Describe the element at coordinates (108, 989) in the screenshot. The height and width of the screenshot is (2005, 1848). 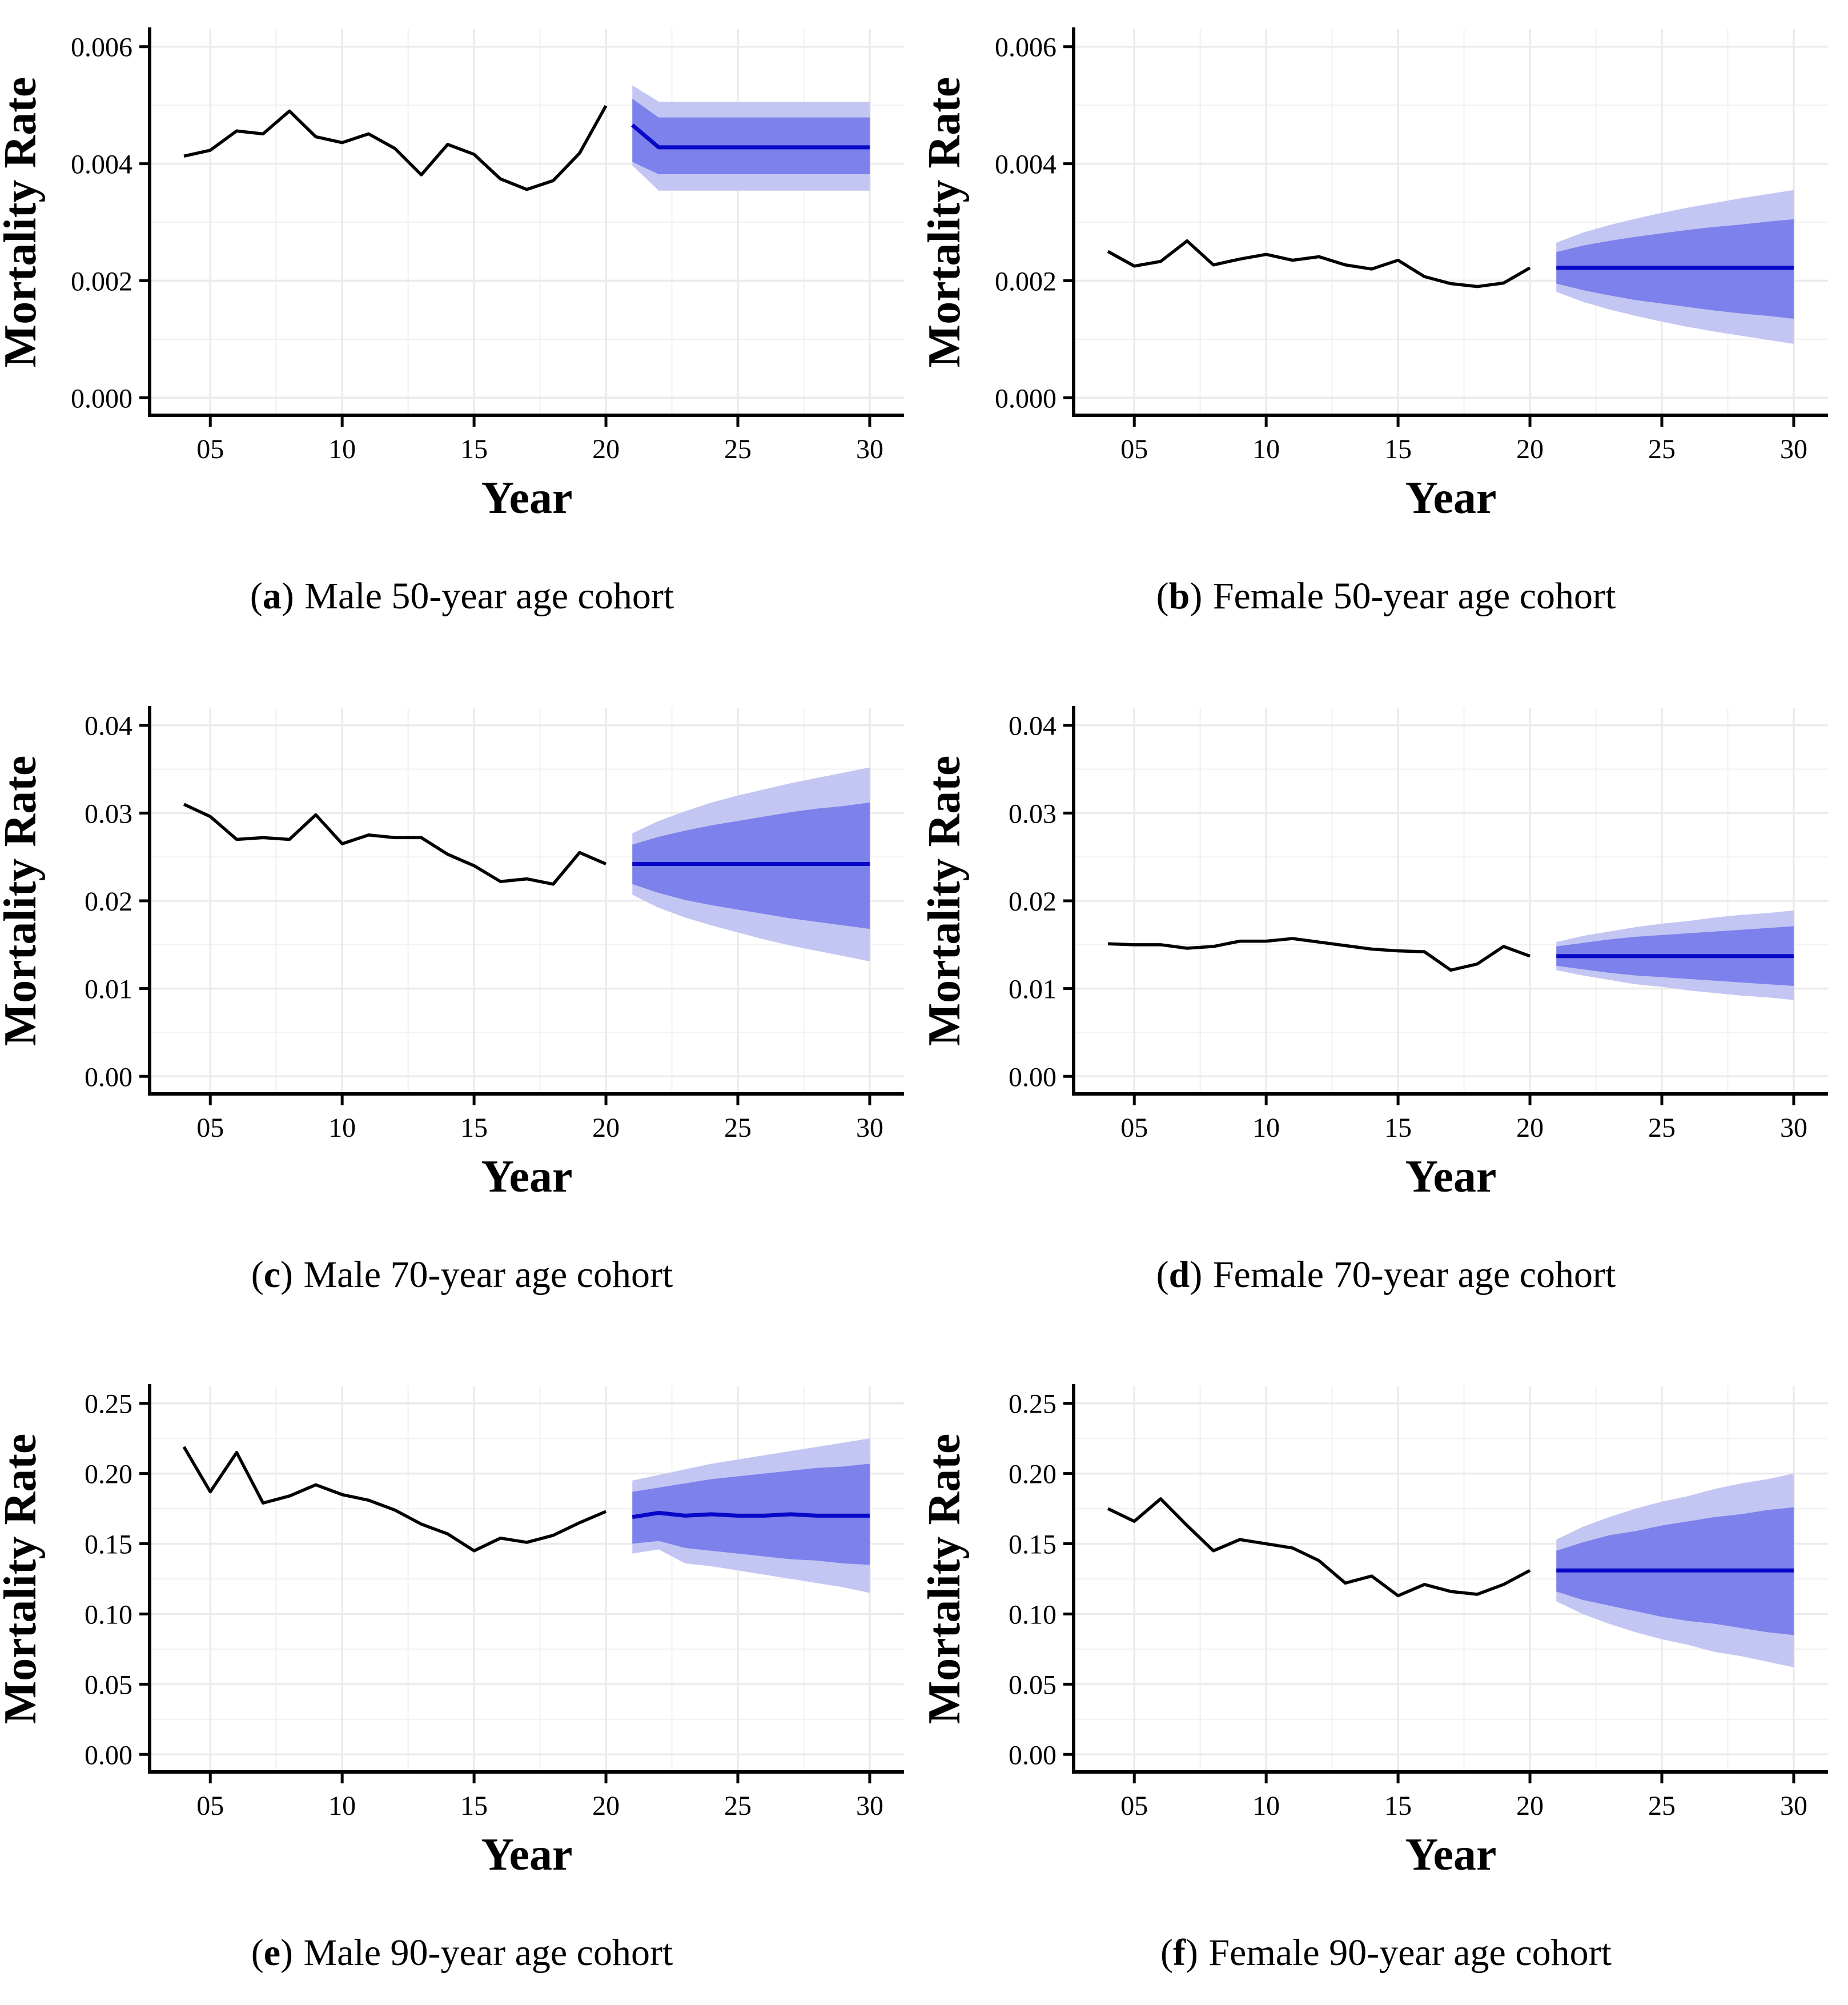
I see `y-tick-label: 0.01` at that location.